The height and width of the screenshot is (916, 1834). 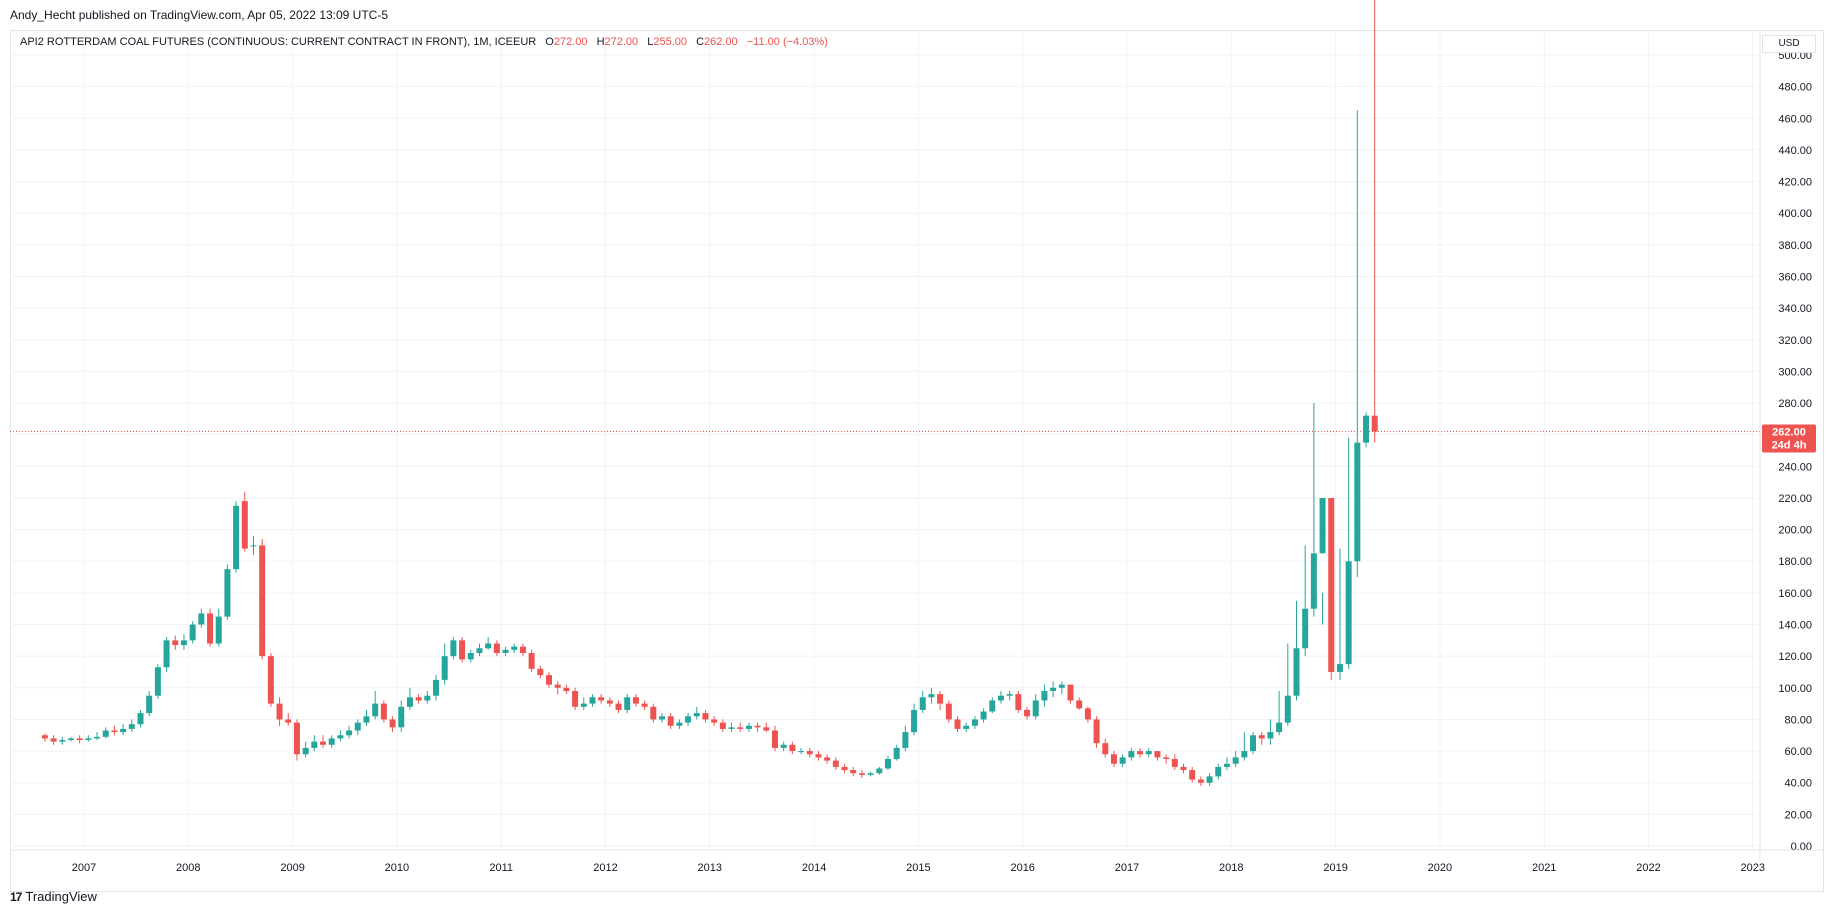 What do you see at coordinates (710, 868) in the screenshot?
I see `time-tick-label: 2013` at bounding box center [710, 868].